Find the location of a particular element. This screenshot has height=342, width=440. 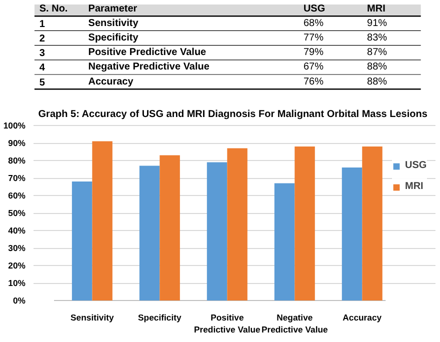

y-tick-label: 0% is located at coordinates (19, 301).